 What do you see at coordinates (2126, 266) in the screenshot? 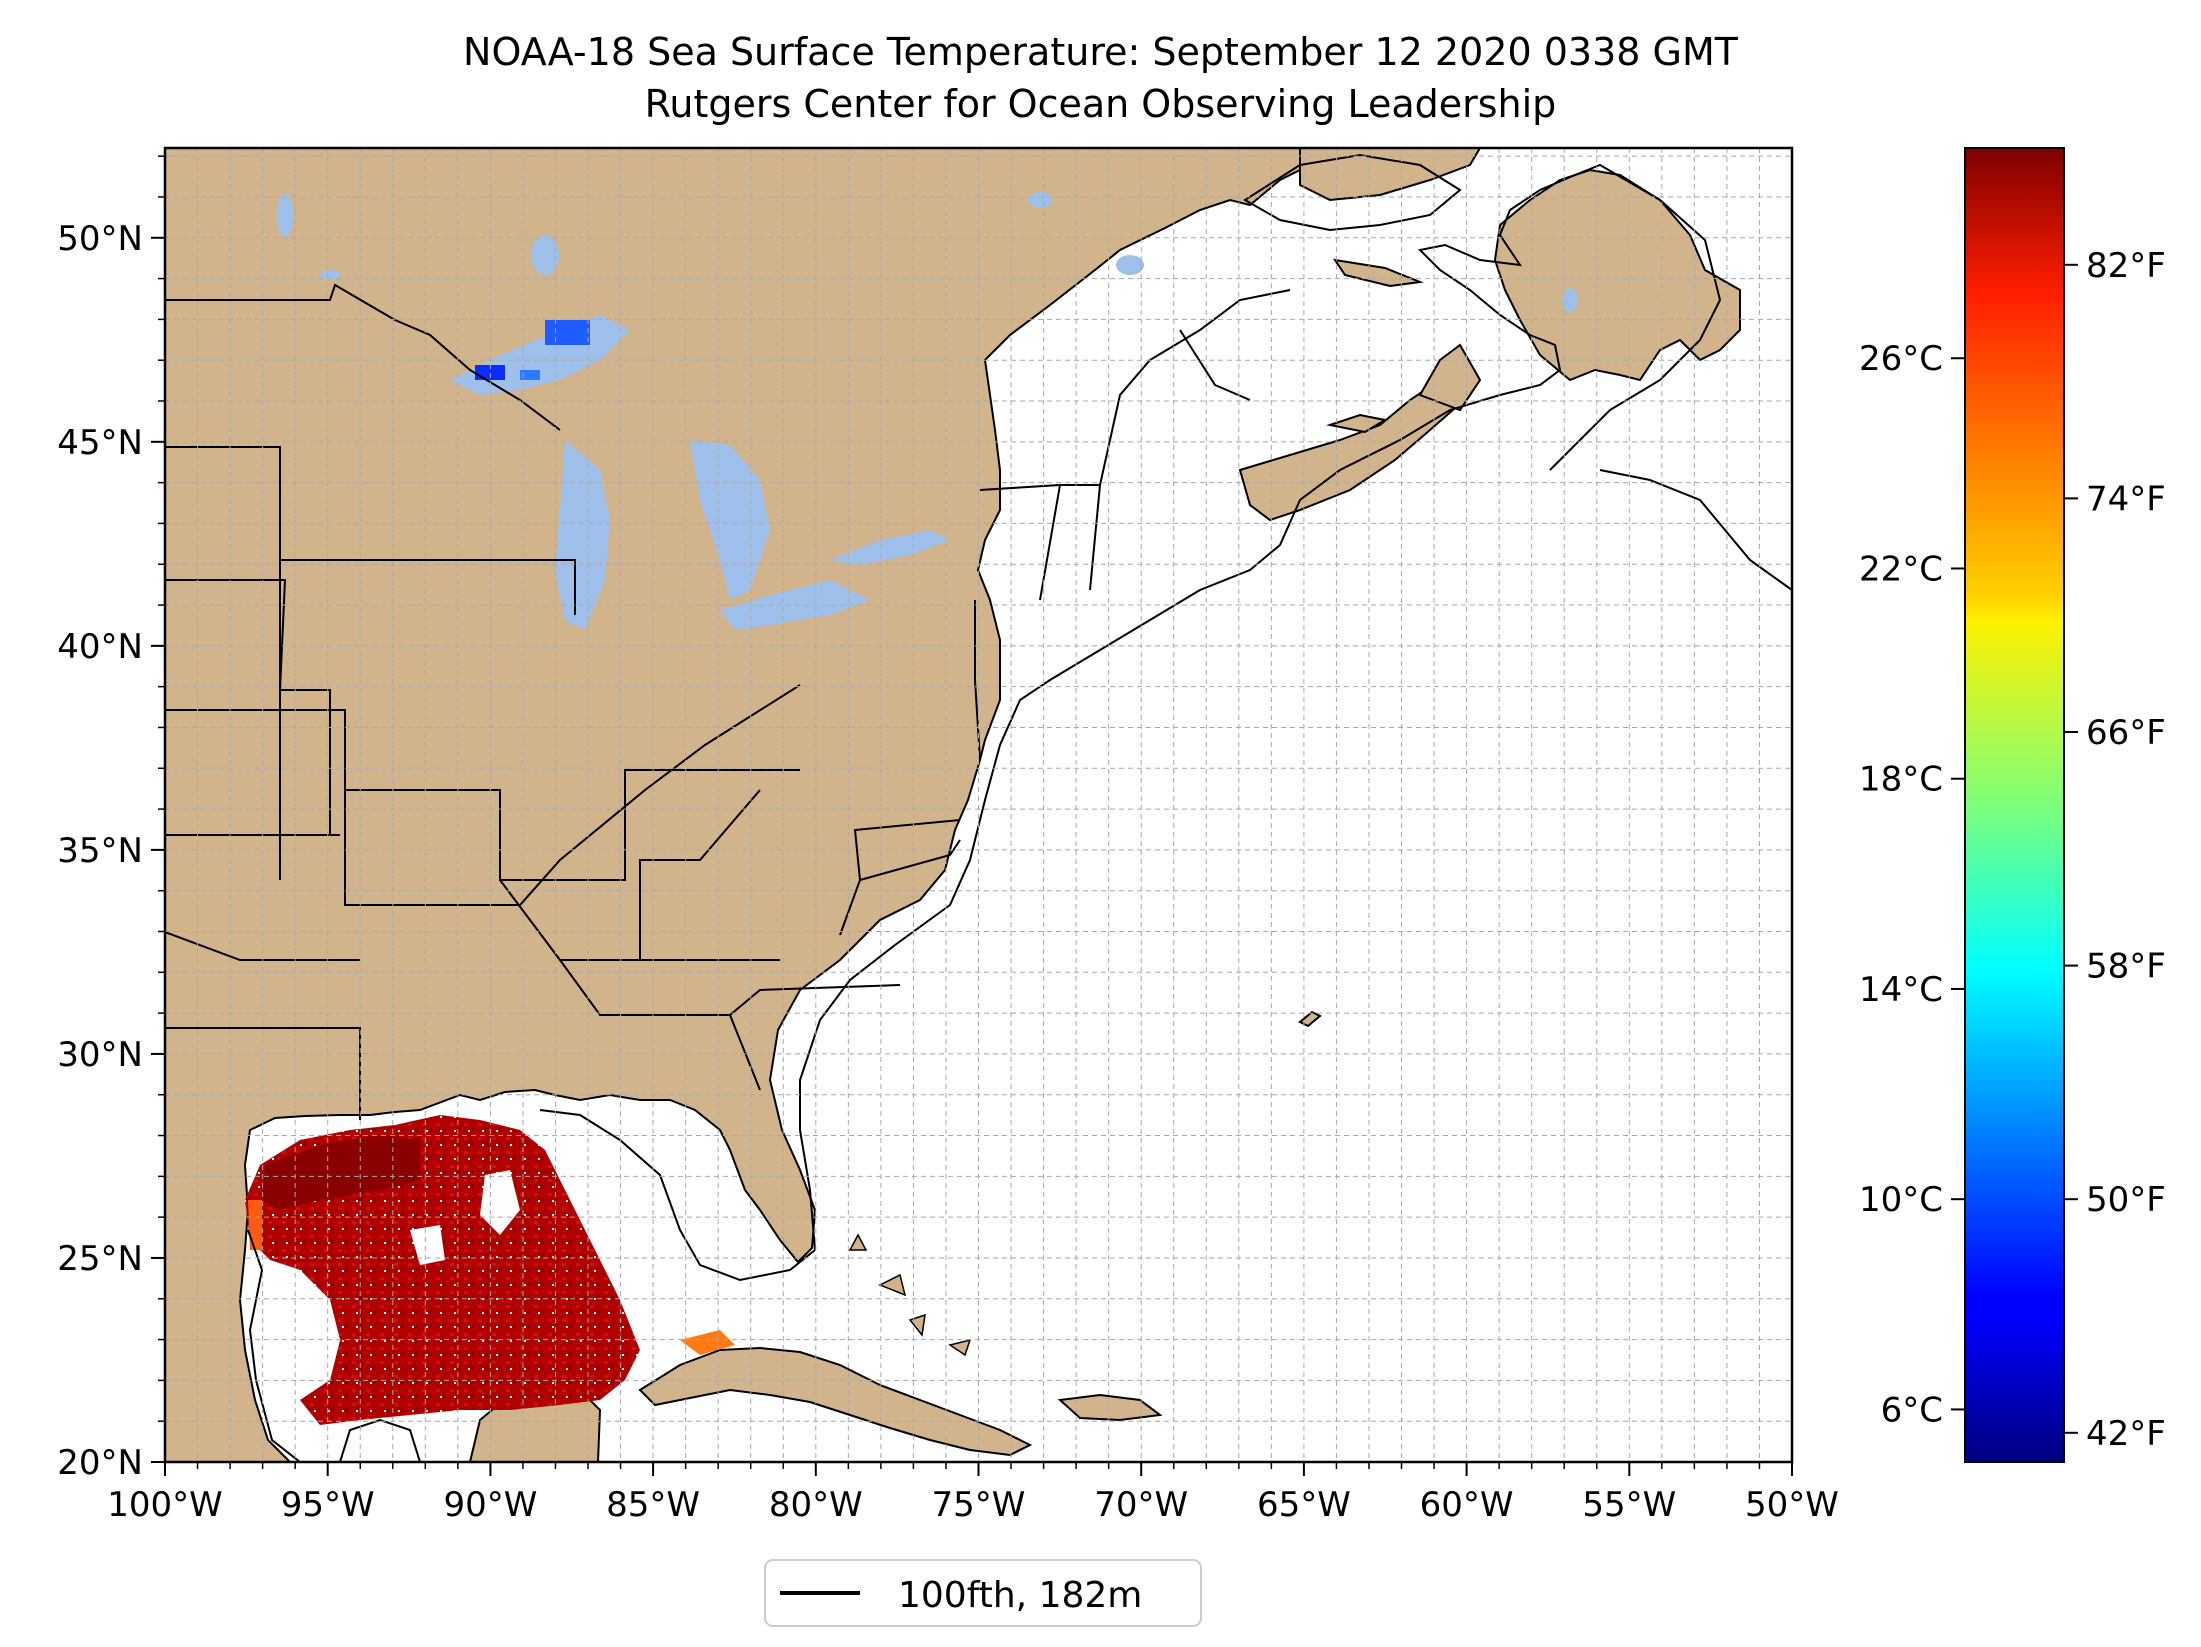
I see `colorbar-fahrenheit-label: 82°F` at bounding box center [2126, 266].